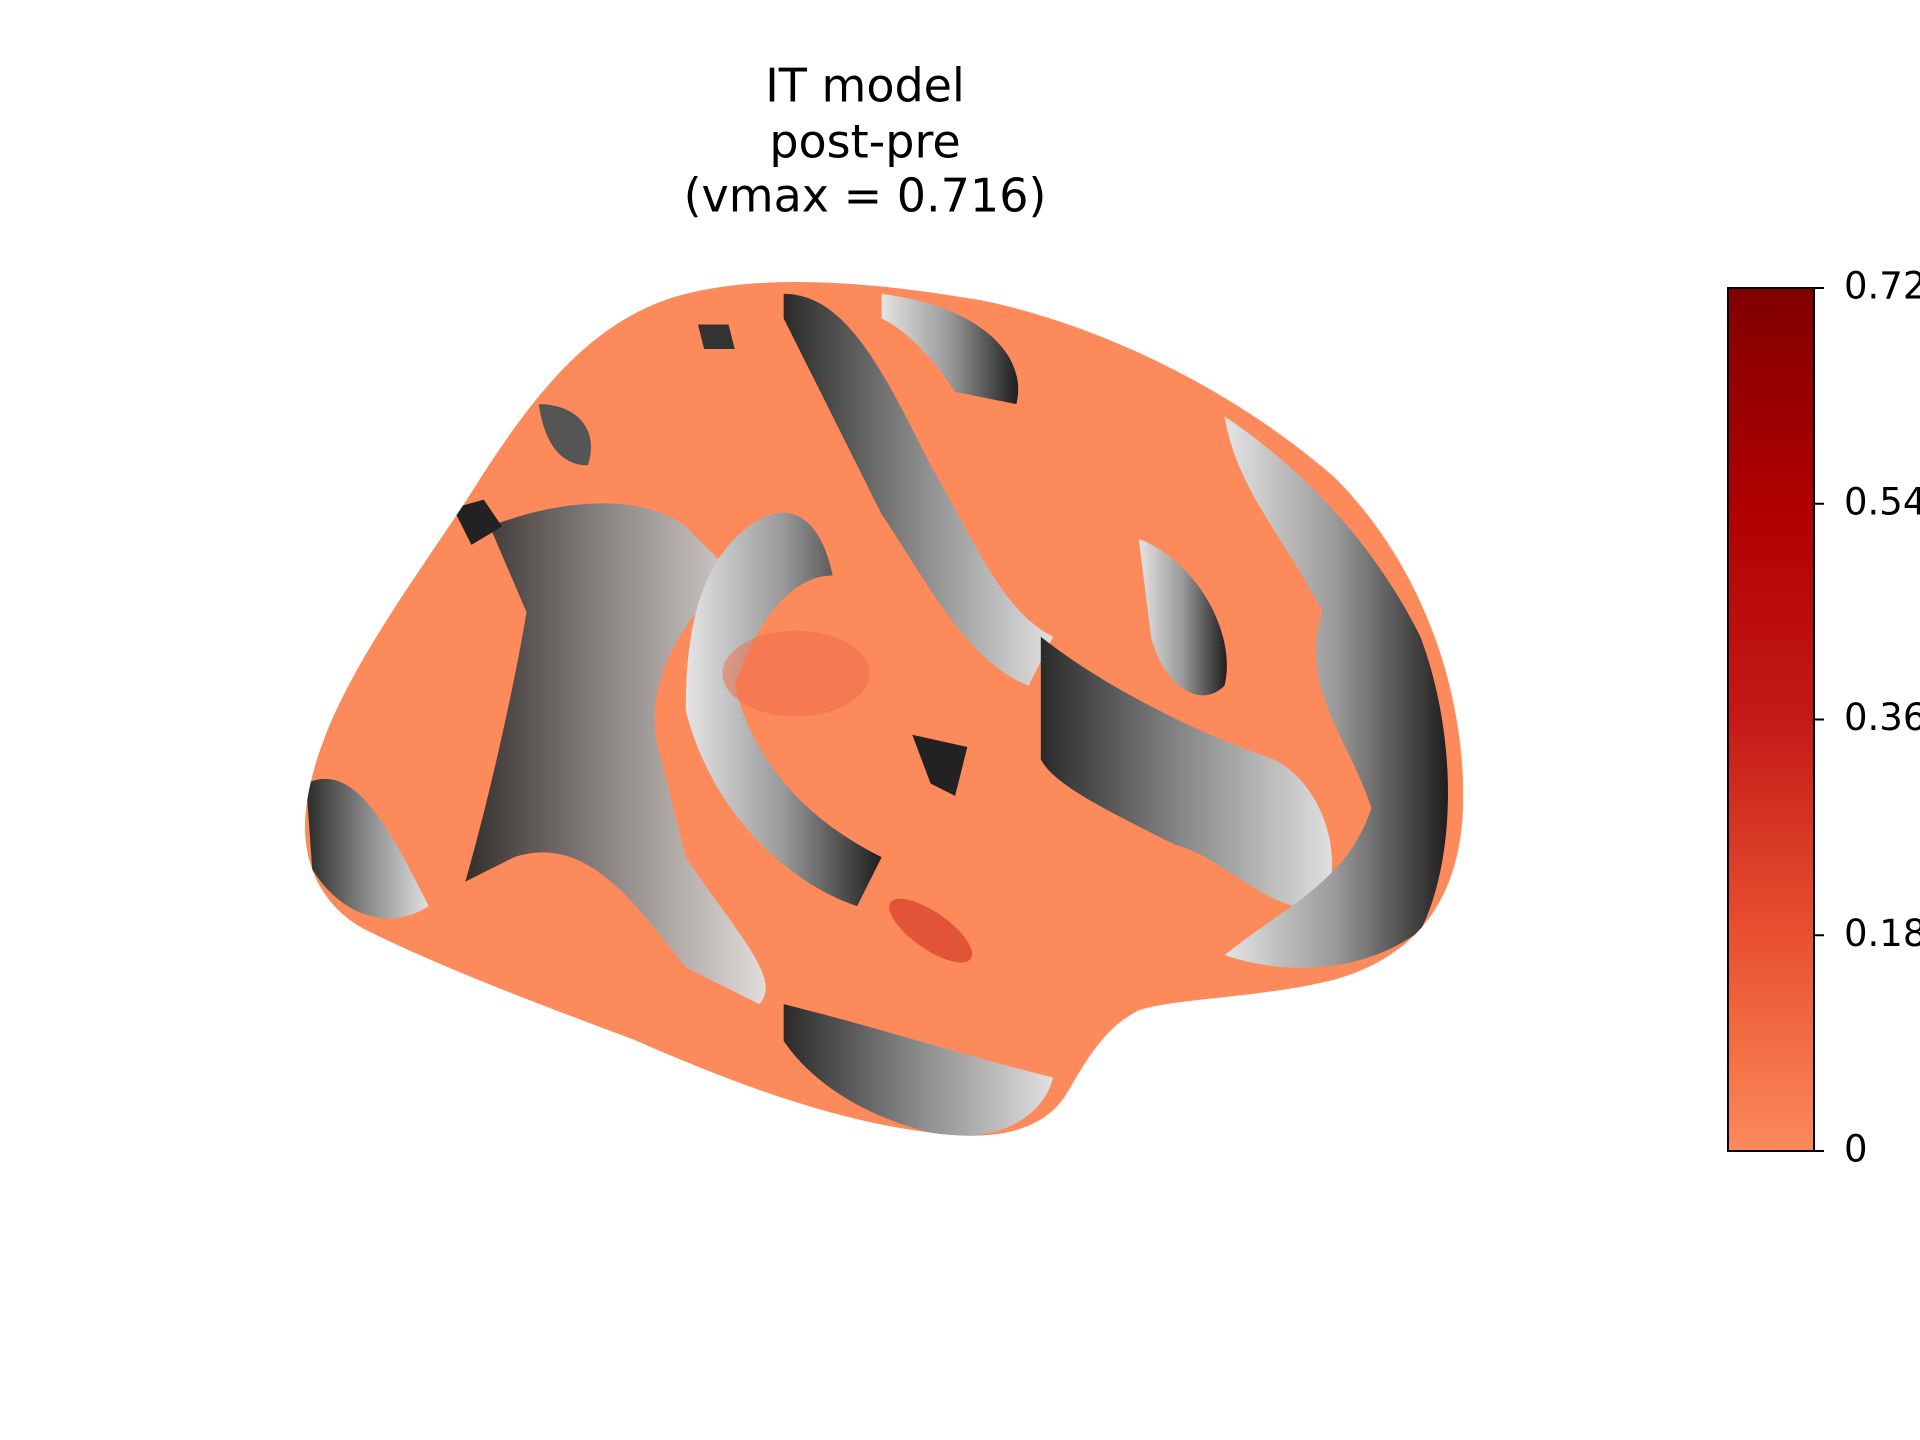  I want to click on colorbar, so click(1771, 719).